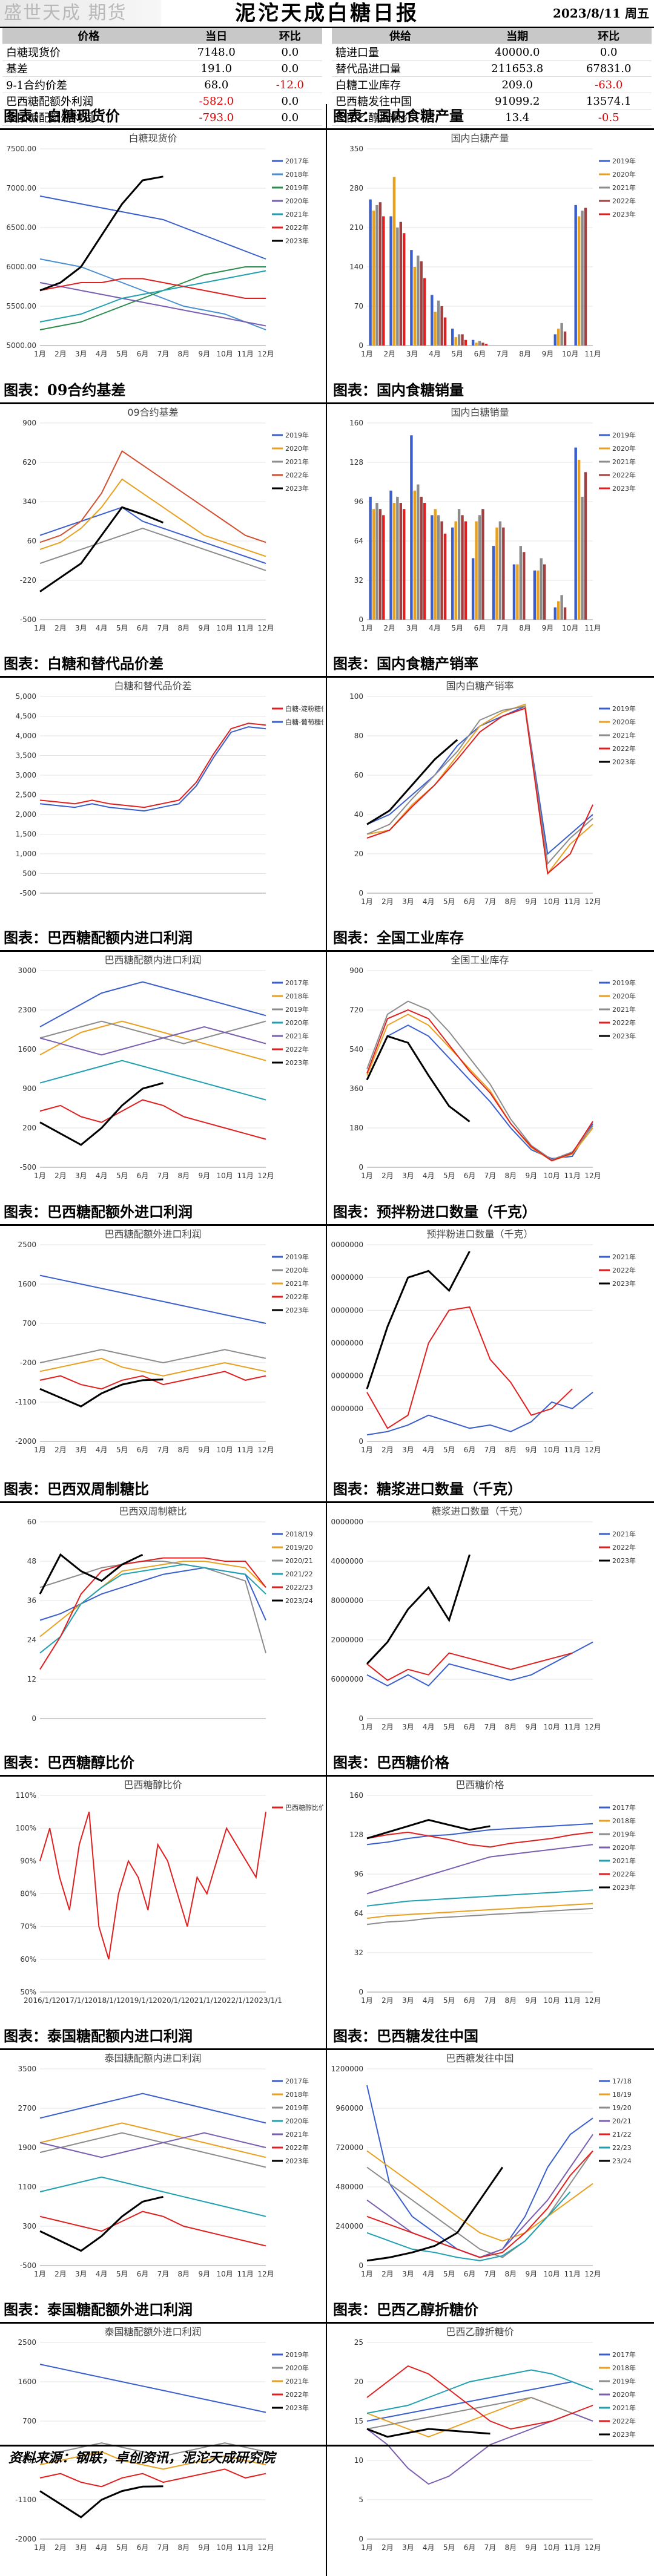 Image resolution: width=654 pixels, height=2576 pixels. I want to click on x-tick-label: 2016/1/1, so click(40, 2000).